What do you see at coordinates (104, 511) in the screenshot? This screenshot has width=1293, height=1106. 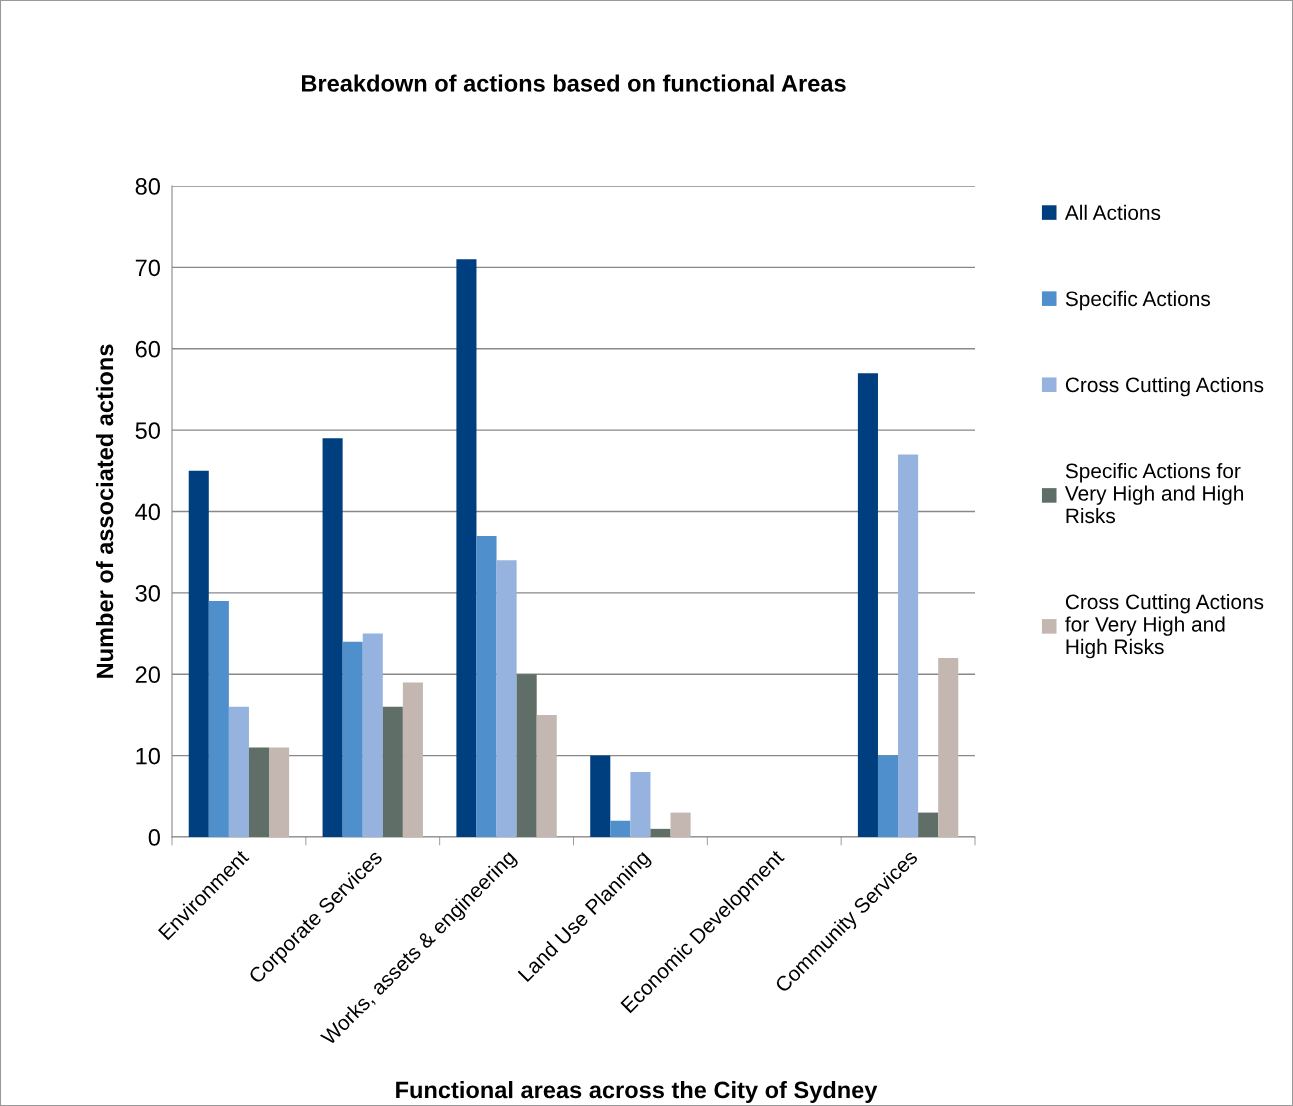 I see `y-axis-title: Number of associated actions` at bounding box center [104, 511].